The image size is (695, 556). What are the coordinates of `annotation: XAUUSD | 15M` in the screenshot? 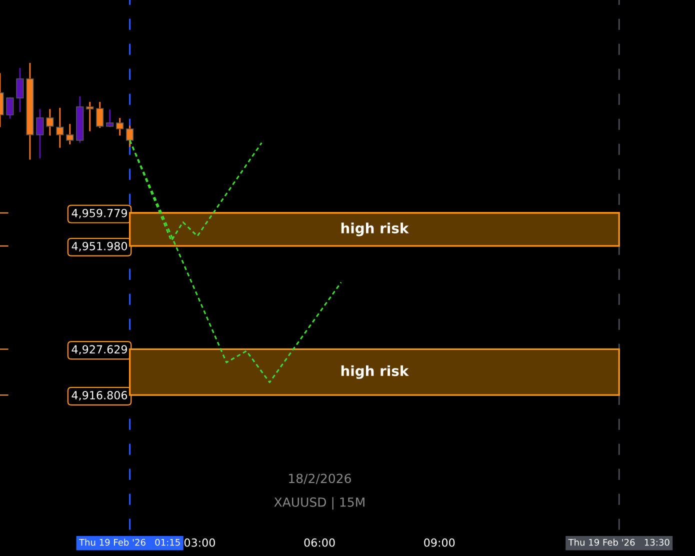 It's located at (319, 503).